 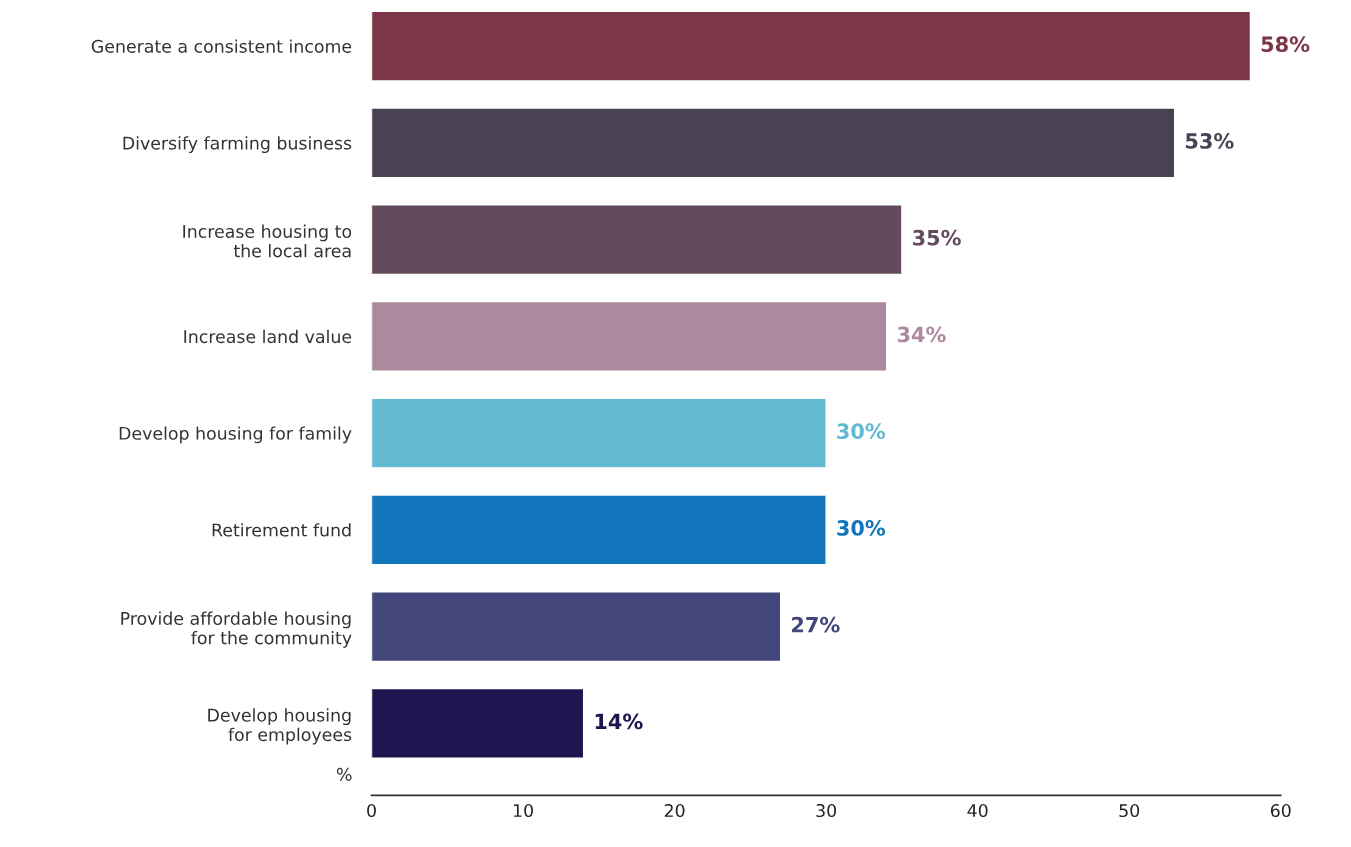 What do you see at coordinates (268, 336) in the screenshot?
I see `y-tick-label: Increase land value` at bounding box center [268, 336].